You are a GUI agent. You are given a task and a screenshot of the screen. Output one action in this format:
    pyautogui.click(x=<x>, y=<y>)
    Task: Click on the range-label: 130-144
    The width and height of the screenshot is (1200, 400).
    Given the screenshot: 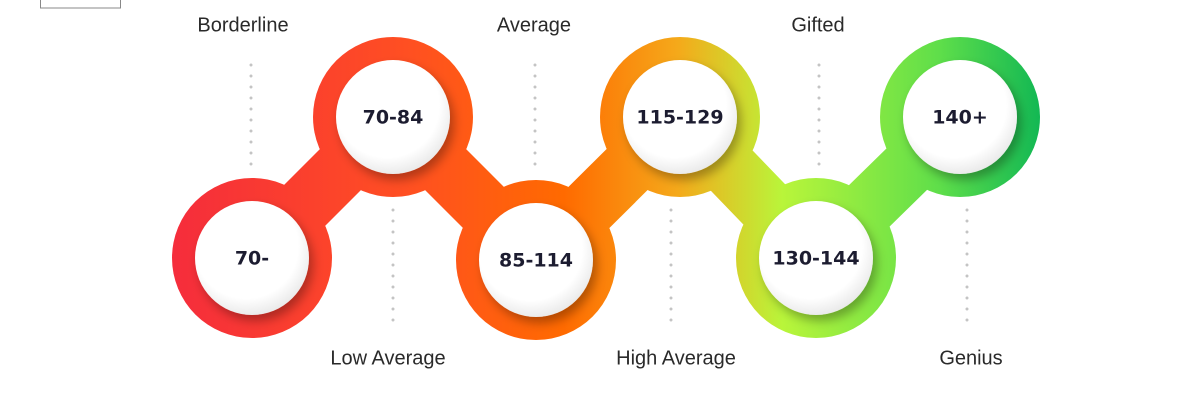 What is the action you would take?
    pyautogui.click(x=815, y=259)
    